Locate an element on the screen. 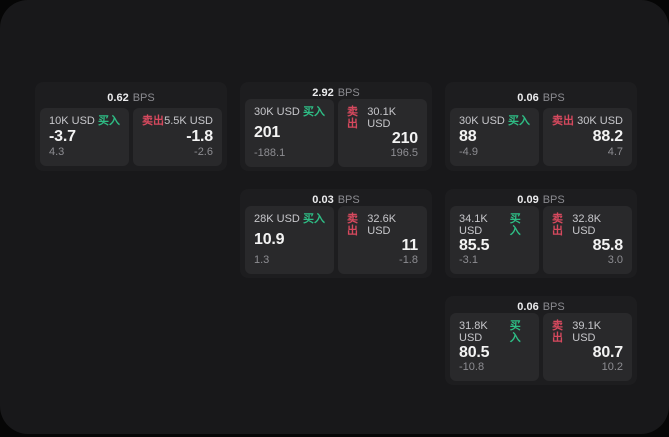  buy-amount: 10K USD is located at coordinates (72, 121).